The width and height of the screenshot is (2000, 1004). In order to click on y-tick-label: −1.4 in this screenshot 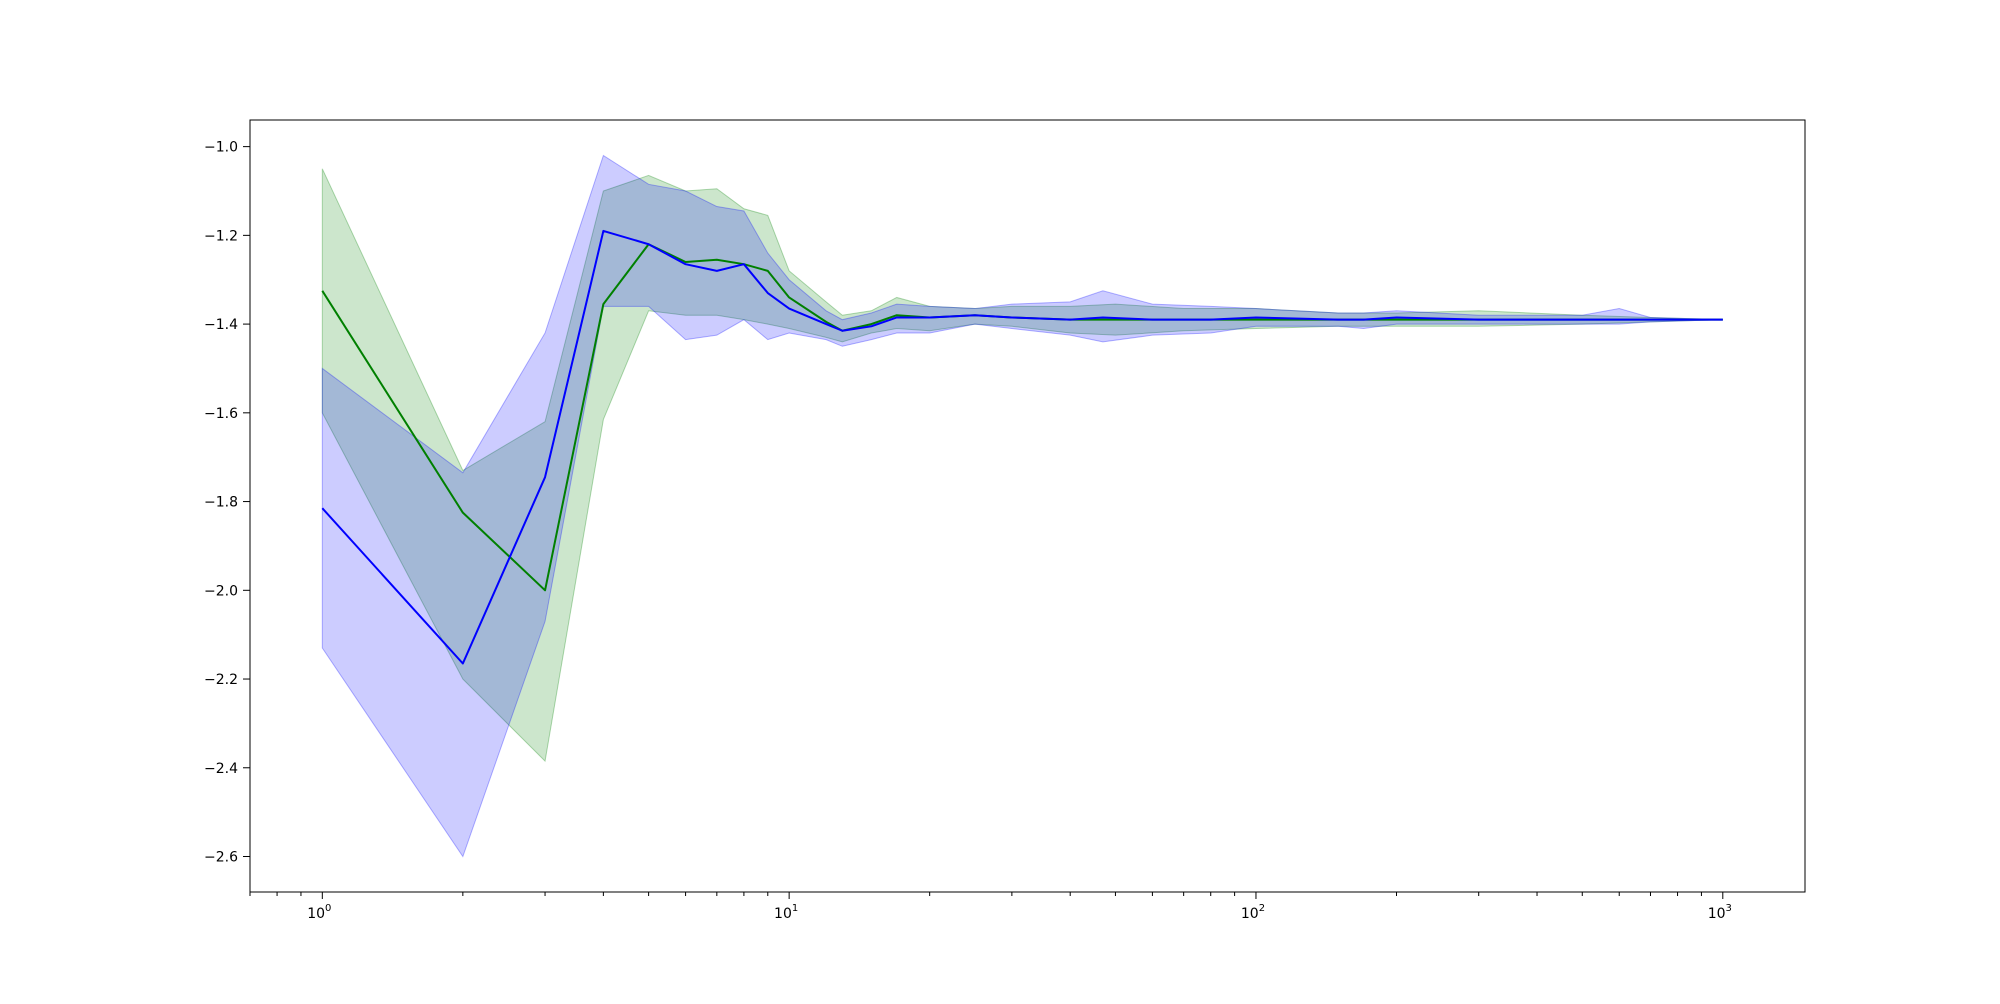, I will do `click(221, 325)`.